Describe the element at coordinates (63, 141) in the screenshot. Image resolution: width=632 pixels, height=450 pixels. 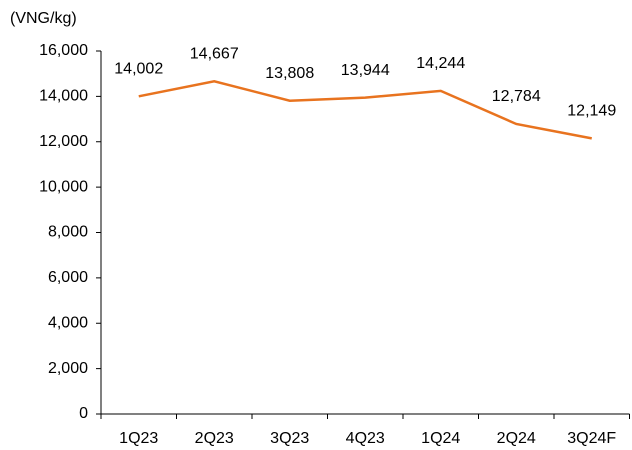
I see `y-tick-label: 12,000` at that location.